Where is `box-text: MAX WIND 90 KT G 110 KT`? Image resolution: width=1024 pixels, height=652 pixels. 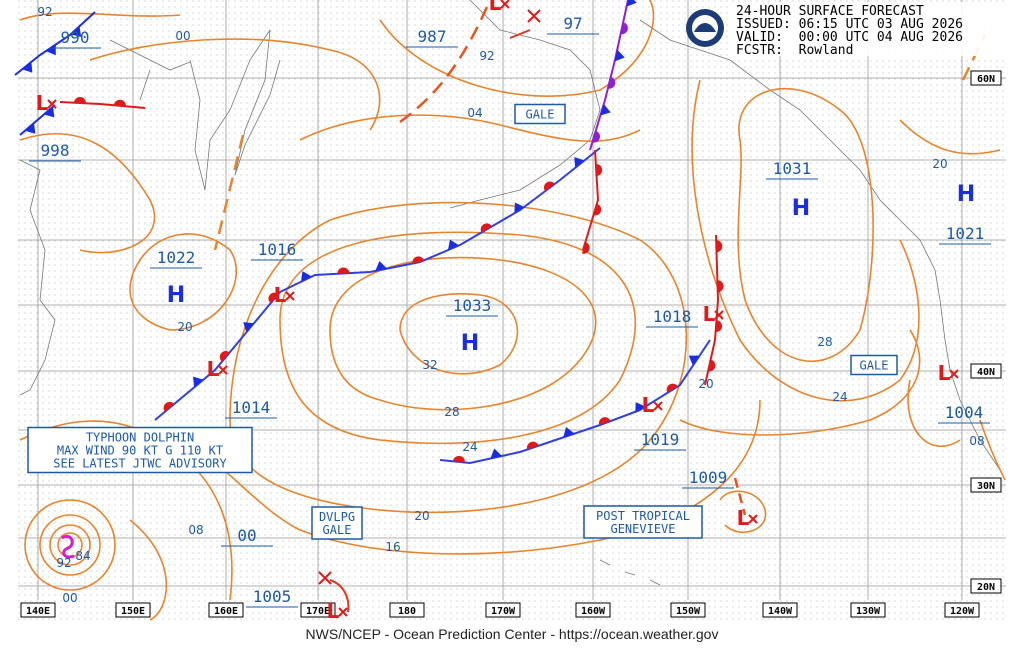 box-text: MAX WIND 90 KT G 110 KT is located at coordinates (140, 451).